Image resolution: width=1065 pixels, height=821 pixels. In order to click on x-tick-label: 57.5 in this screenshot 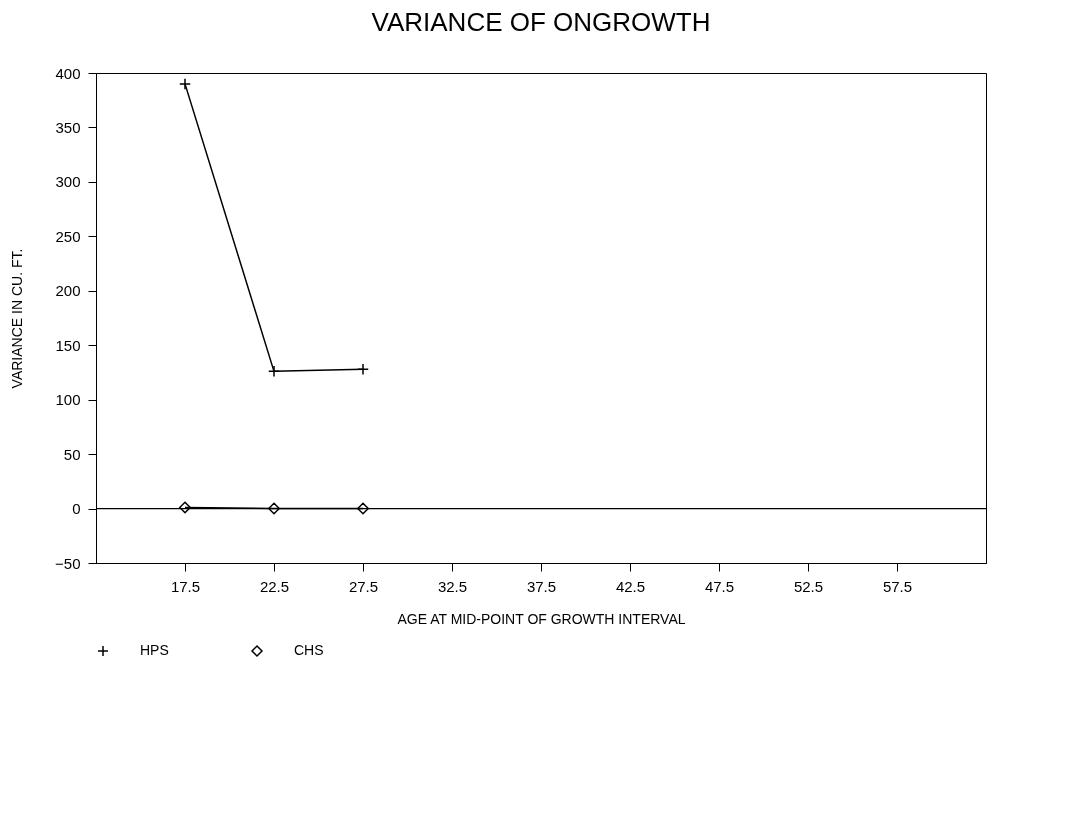, I will do `click(897, 586)`.